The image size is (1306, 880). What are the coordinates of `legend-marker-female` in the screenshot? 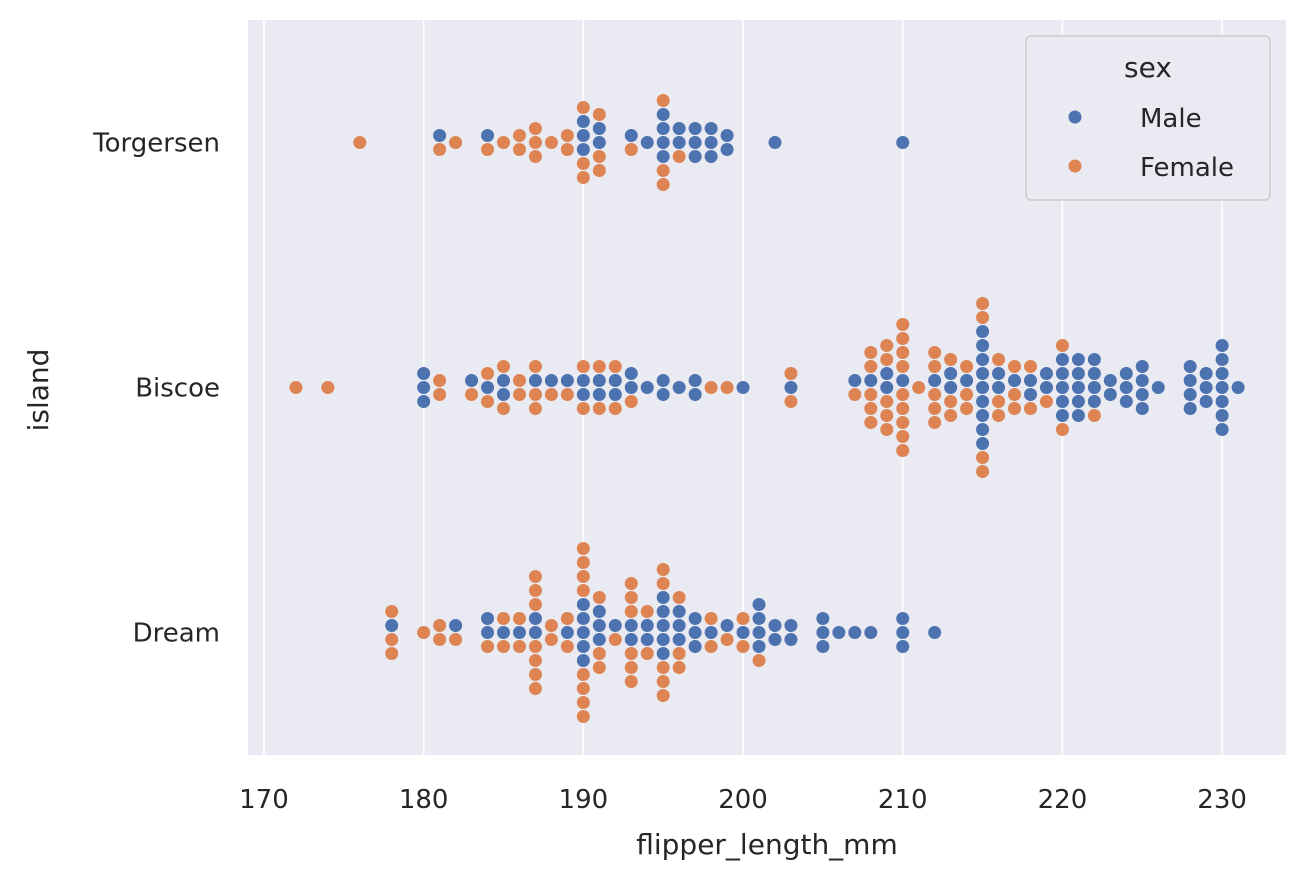 It's located at (1075, 166).